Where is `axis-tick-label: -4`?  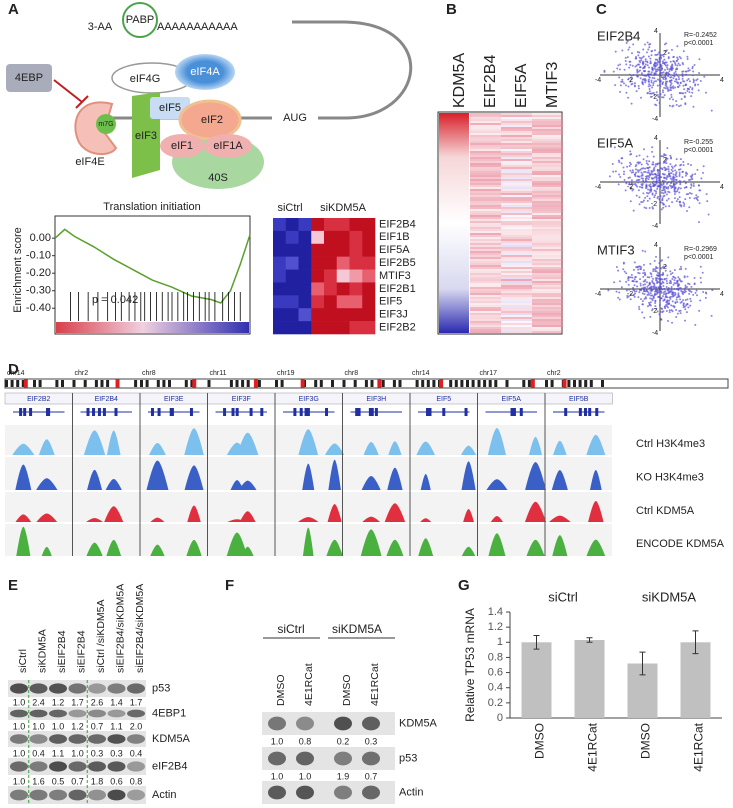
axis-tick-label: -4 is located at coordinates (655, 226).